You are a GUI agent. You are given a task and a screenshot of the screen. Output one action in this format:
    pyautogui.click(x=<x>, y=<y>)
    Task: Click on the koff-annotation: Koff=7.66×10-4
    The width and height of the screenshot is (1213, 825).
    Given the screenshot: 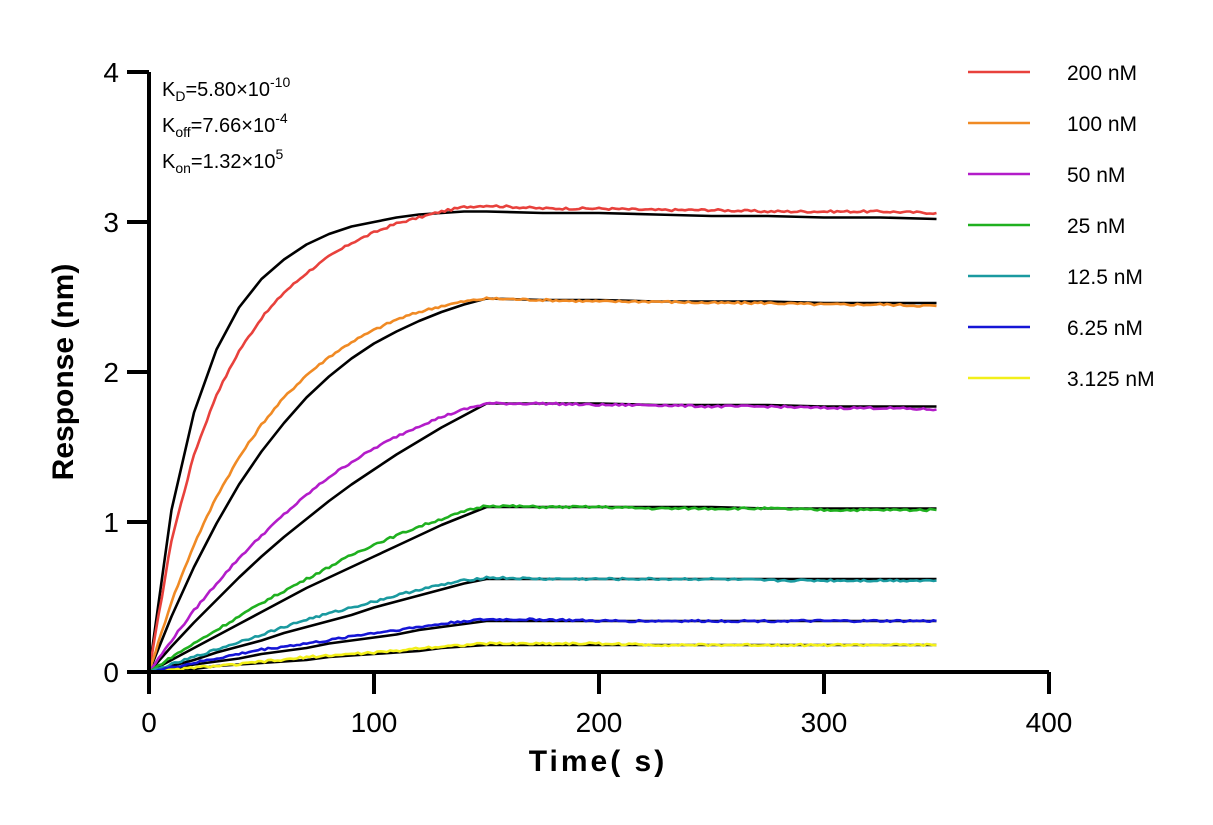 What is the action you would take?
    pyautogui.click(x=225, y=125)
    